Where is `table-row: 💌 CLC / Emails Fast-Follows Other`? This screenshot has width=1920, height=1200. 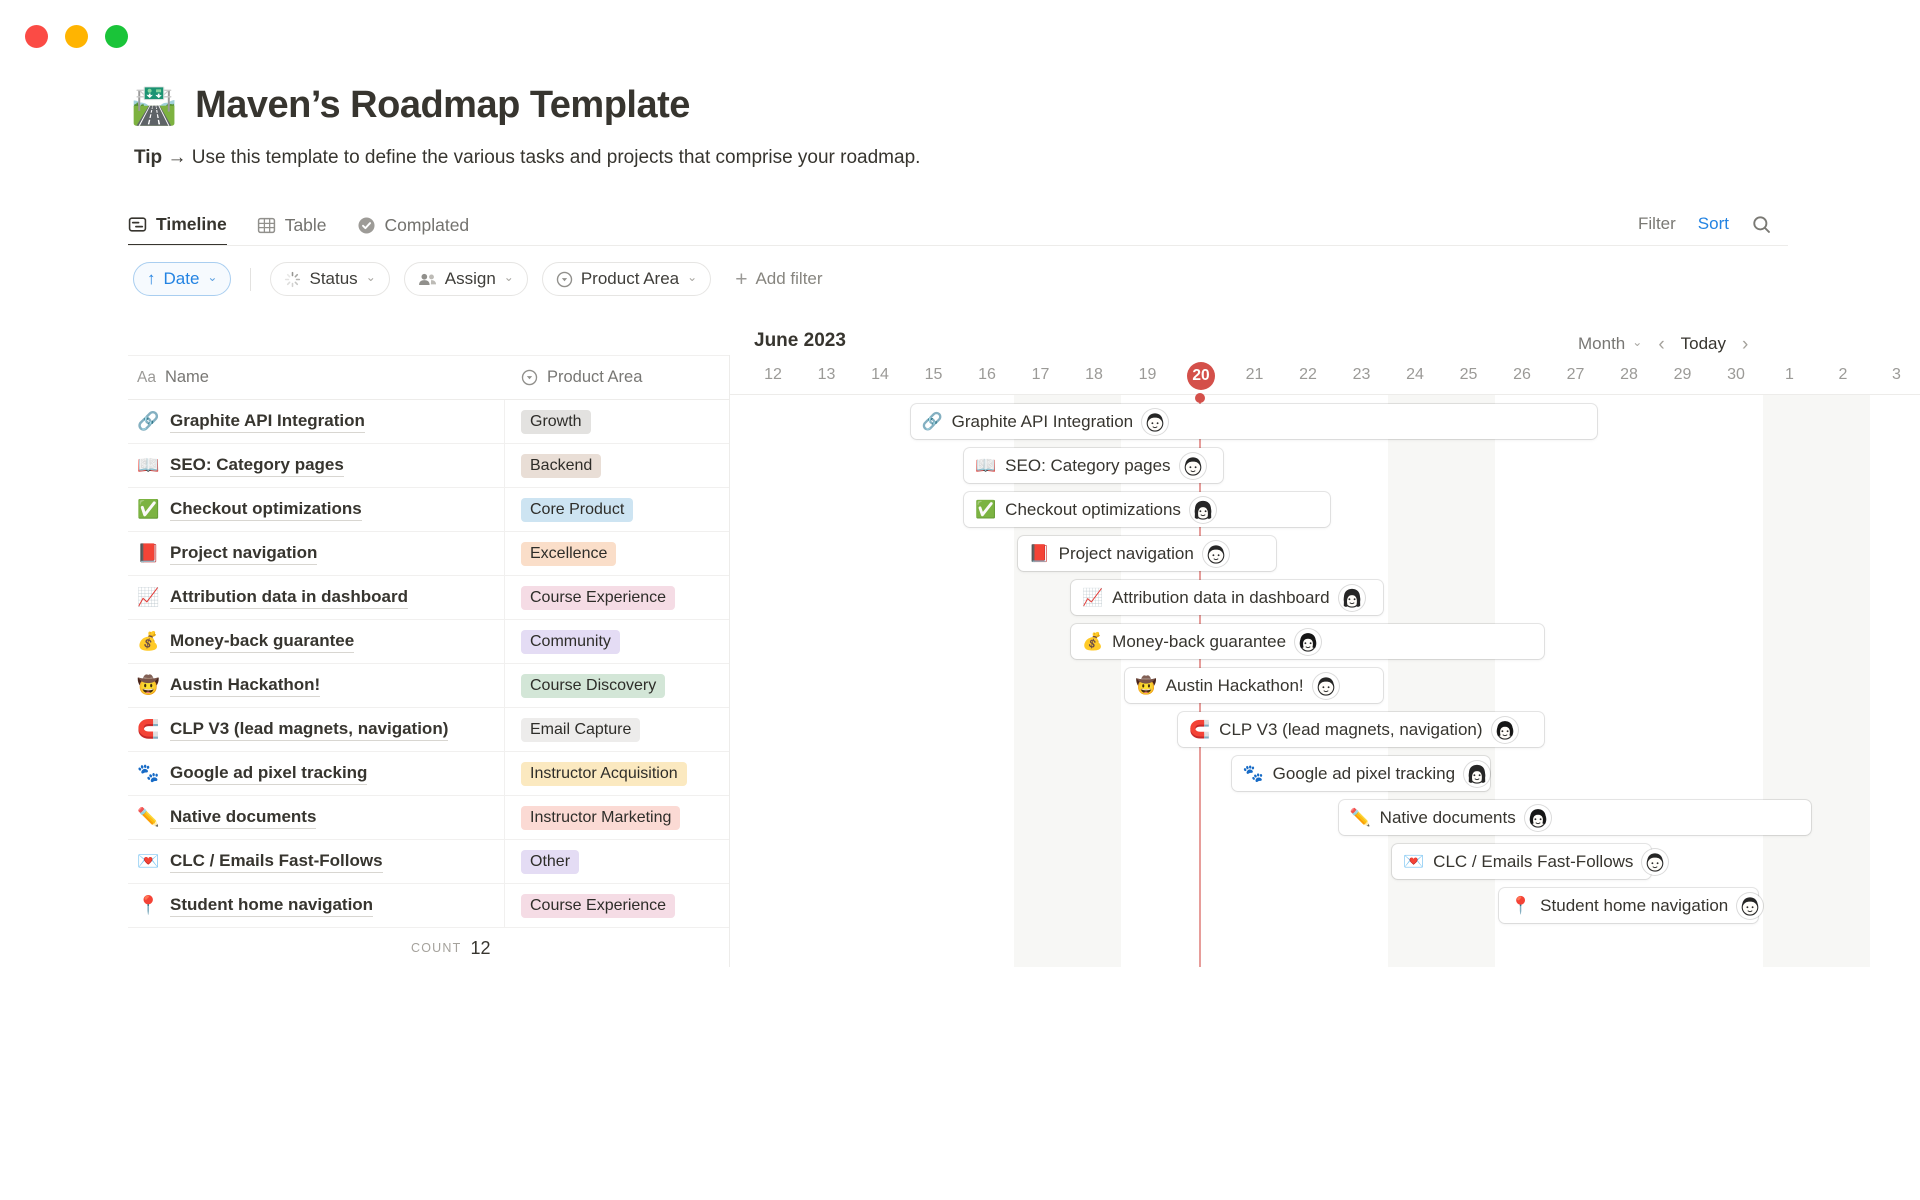 table-row: 💌 CLC / Emails Fast-Follows Other is located at coordinates (428, 862).